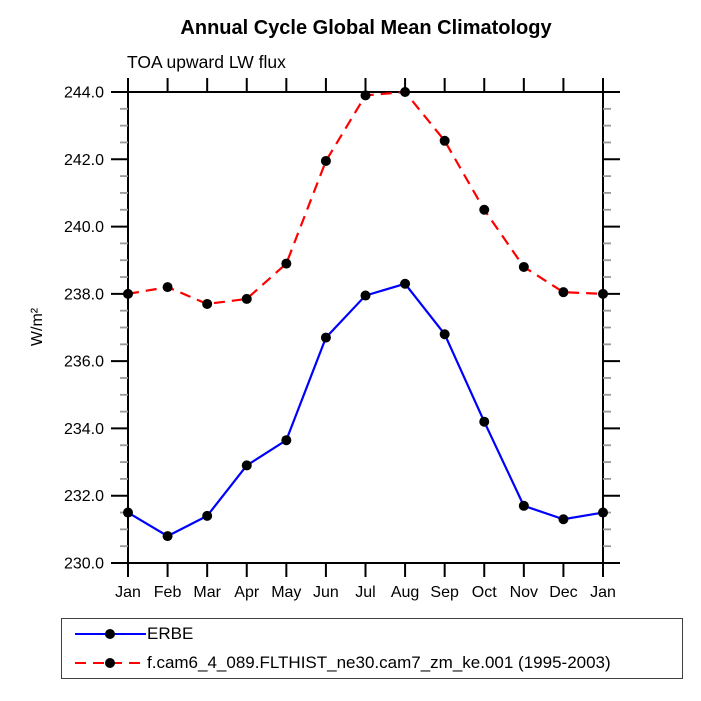 Image resolution: width=701 pixels, height=701 pixels. I want to click on erbe-line-sample-icon, so click(110, 634).